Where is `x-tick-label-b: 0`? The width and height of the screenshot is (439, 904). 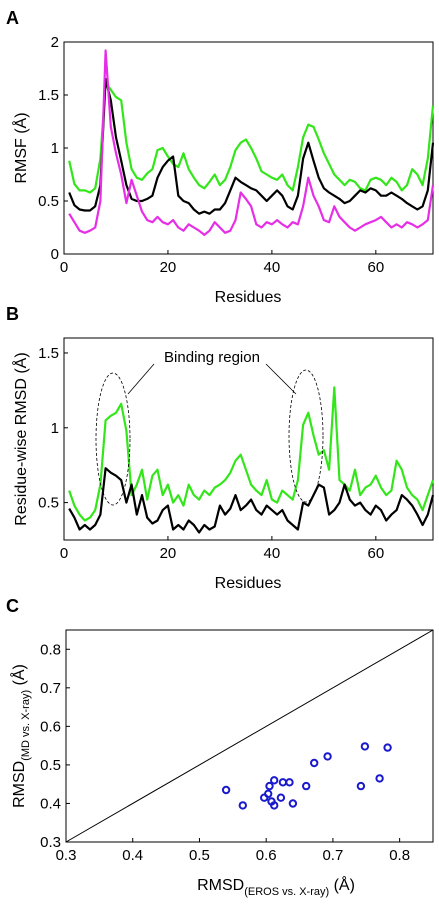 x-tick-label-b: 0 is located at coordinates (64, 553).